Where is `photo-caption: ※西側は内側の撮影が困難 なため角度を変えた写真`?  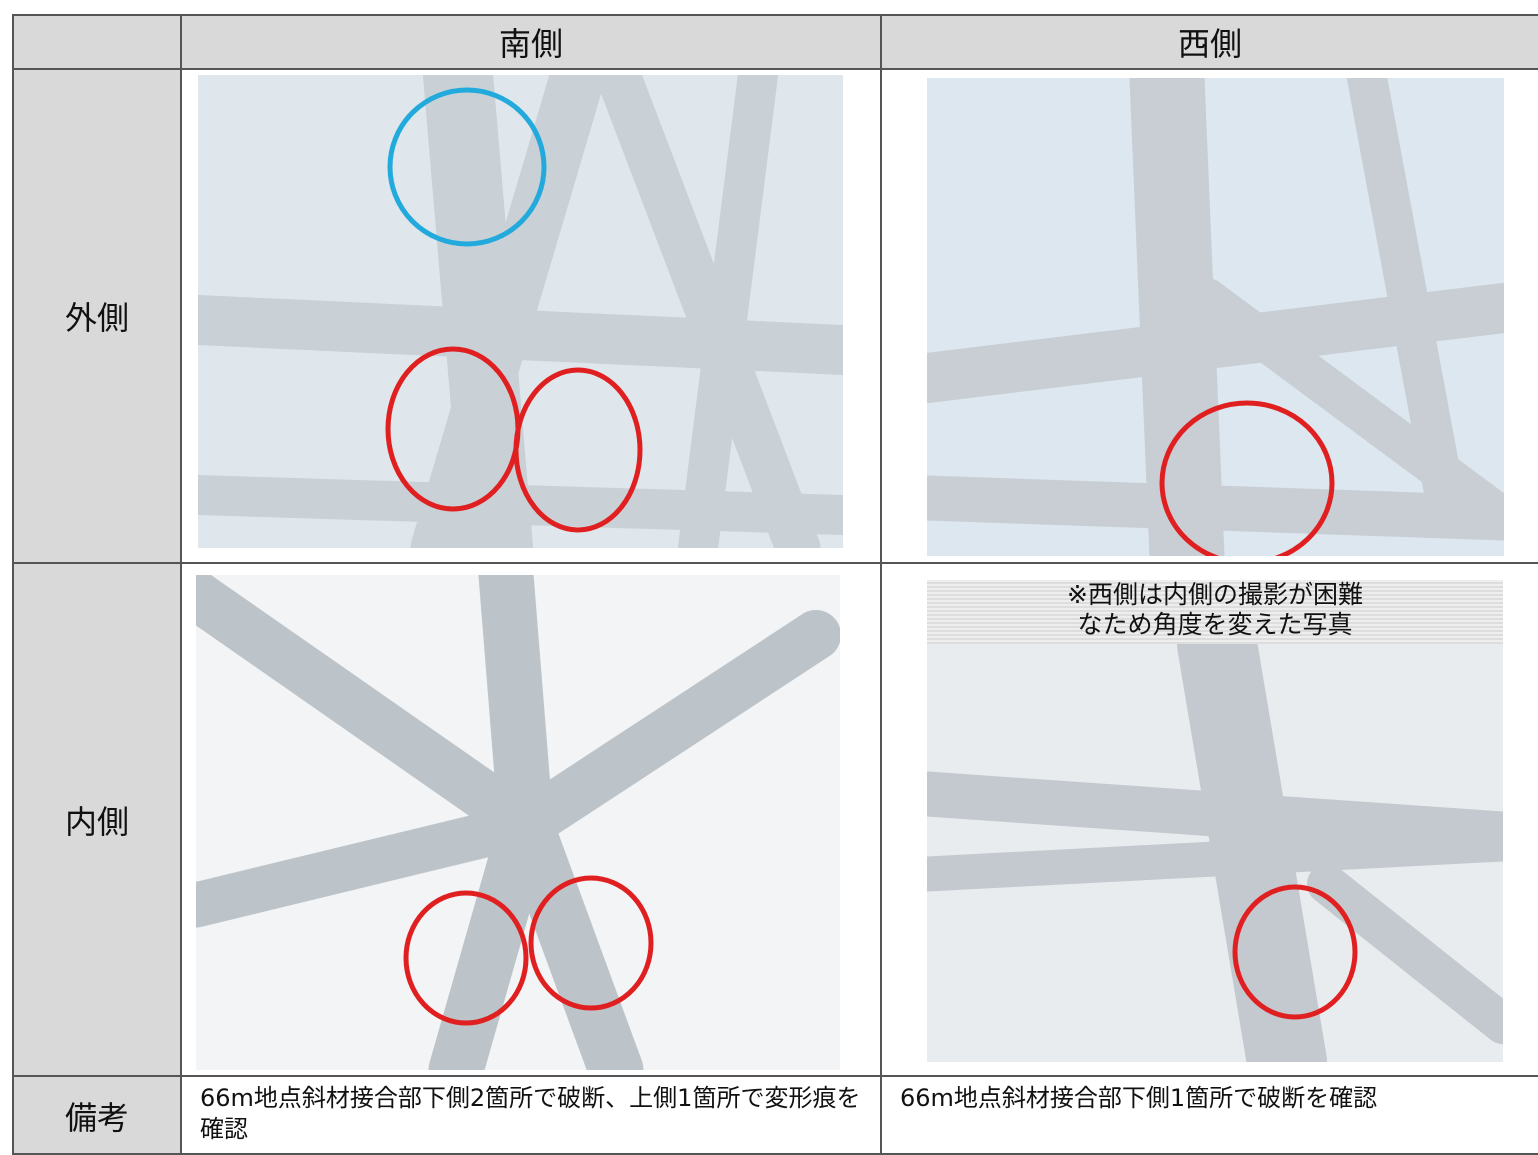 photo-caption: ※西側は内側の撮影が困難 なため角度を変えた写真 is located at coordinates (1215, 612).